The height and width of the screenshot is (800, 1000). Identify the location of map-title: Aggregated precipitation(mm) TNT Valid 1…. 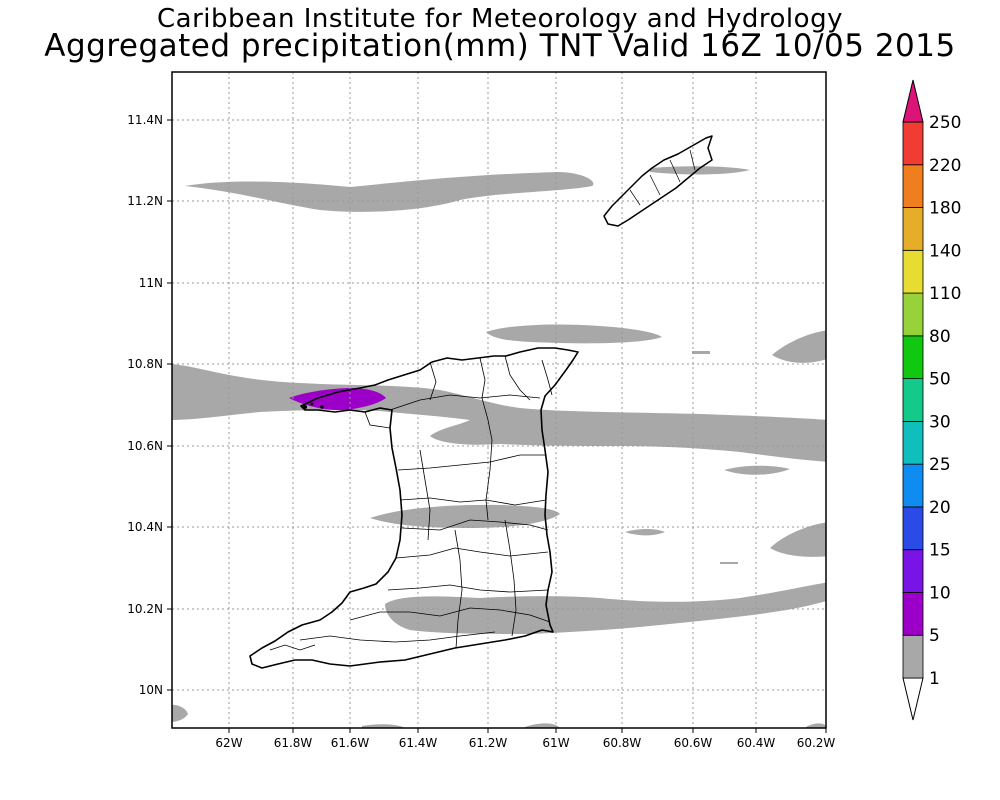
(500, 46).